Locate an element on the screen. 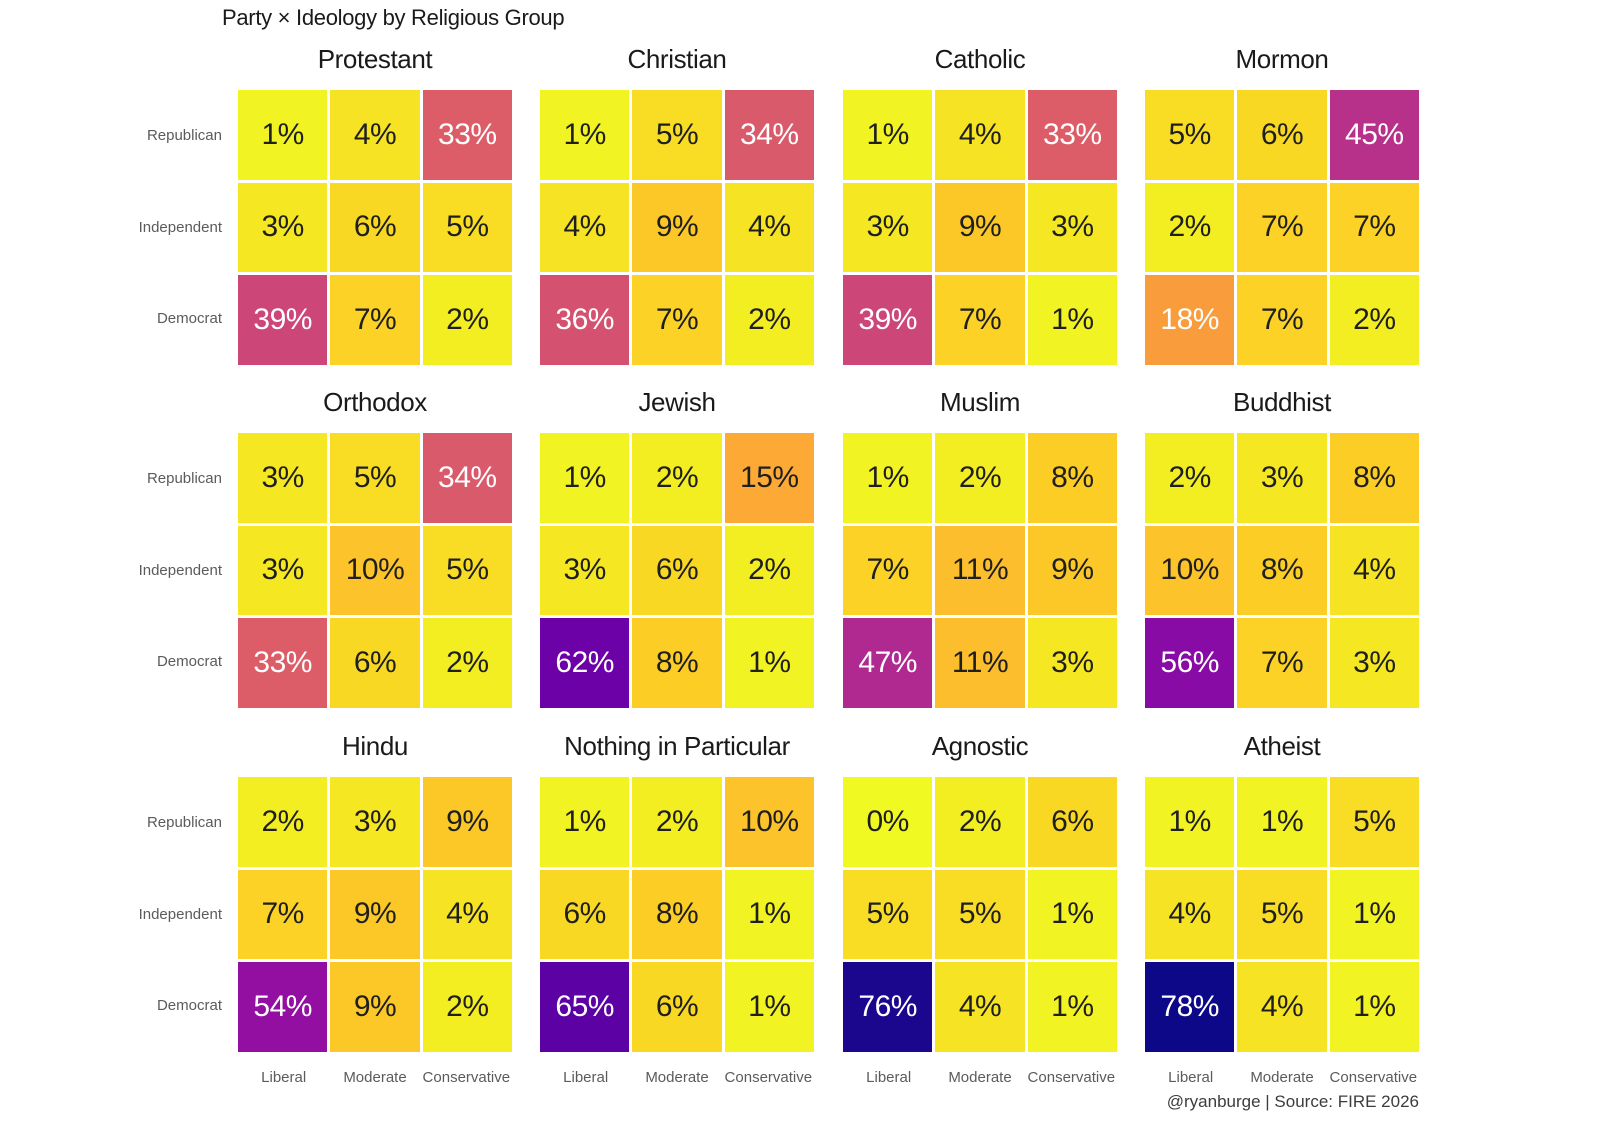 Image resolution: width=1600 pixels, height=1143 pixels. heatmap: 0% 2% 6% 5% 5% 1% 76% 4% 1% is located at coordinates (980, 914).